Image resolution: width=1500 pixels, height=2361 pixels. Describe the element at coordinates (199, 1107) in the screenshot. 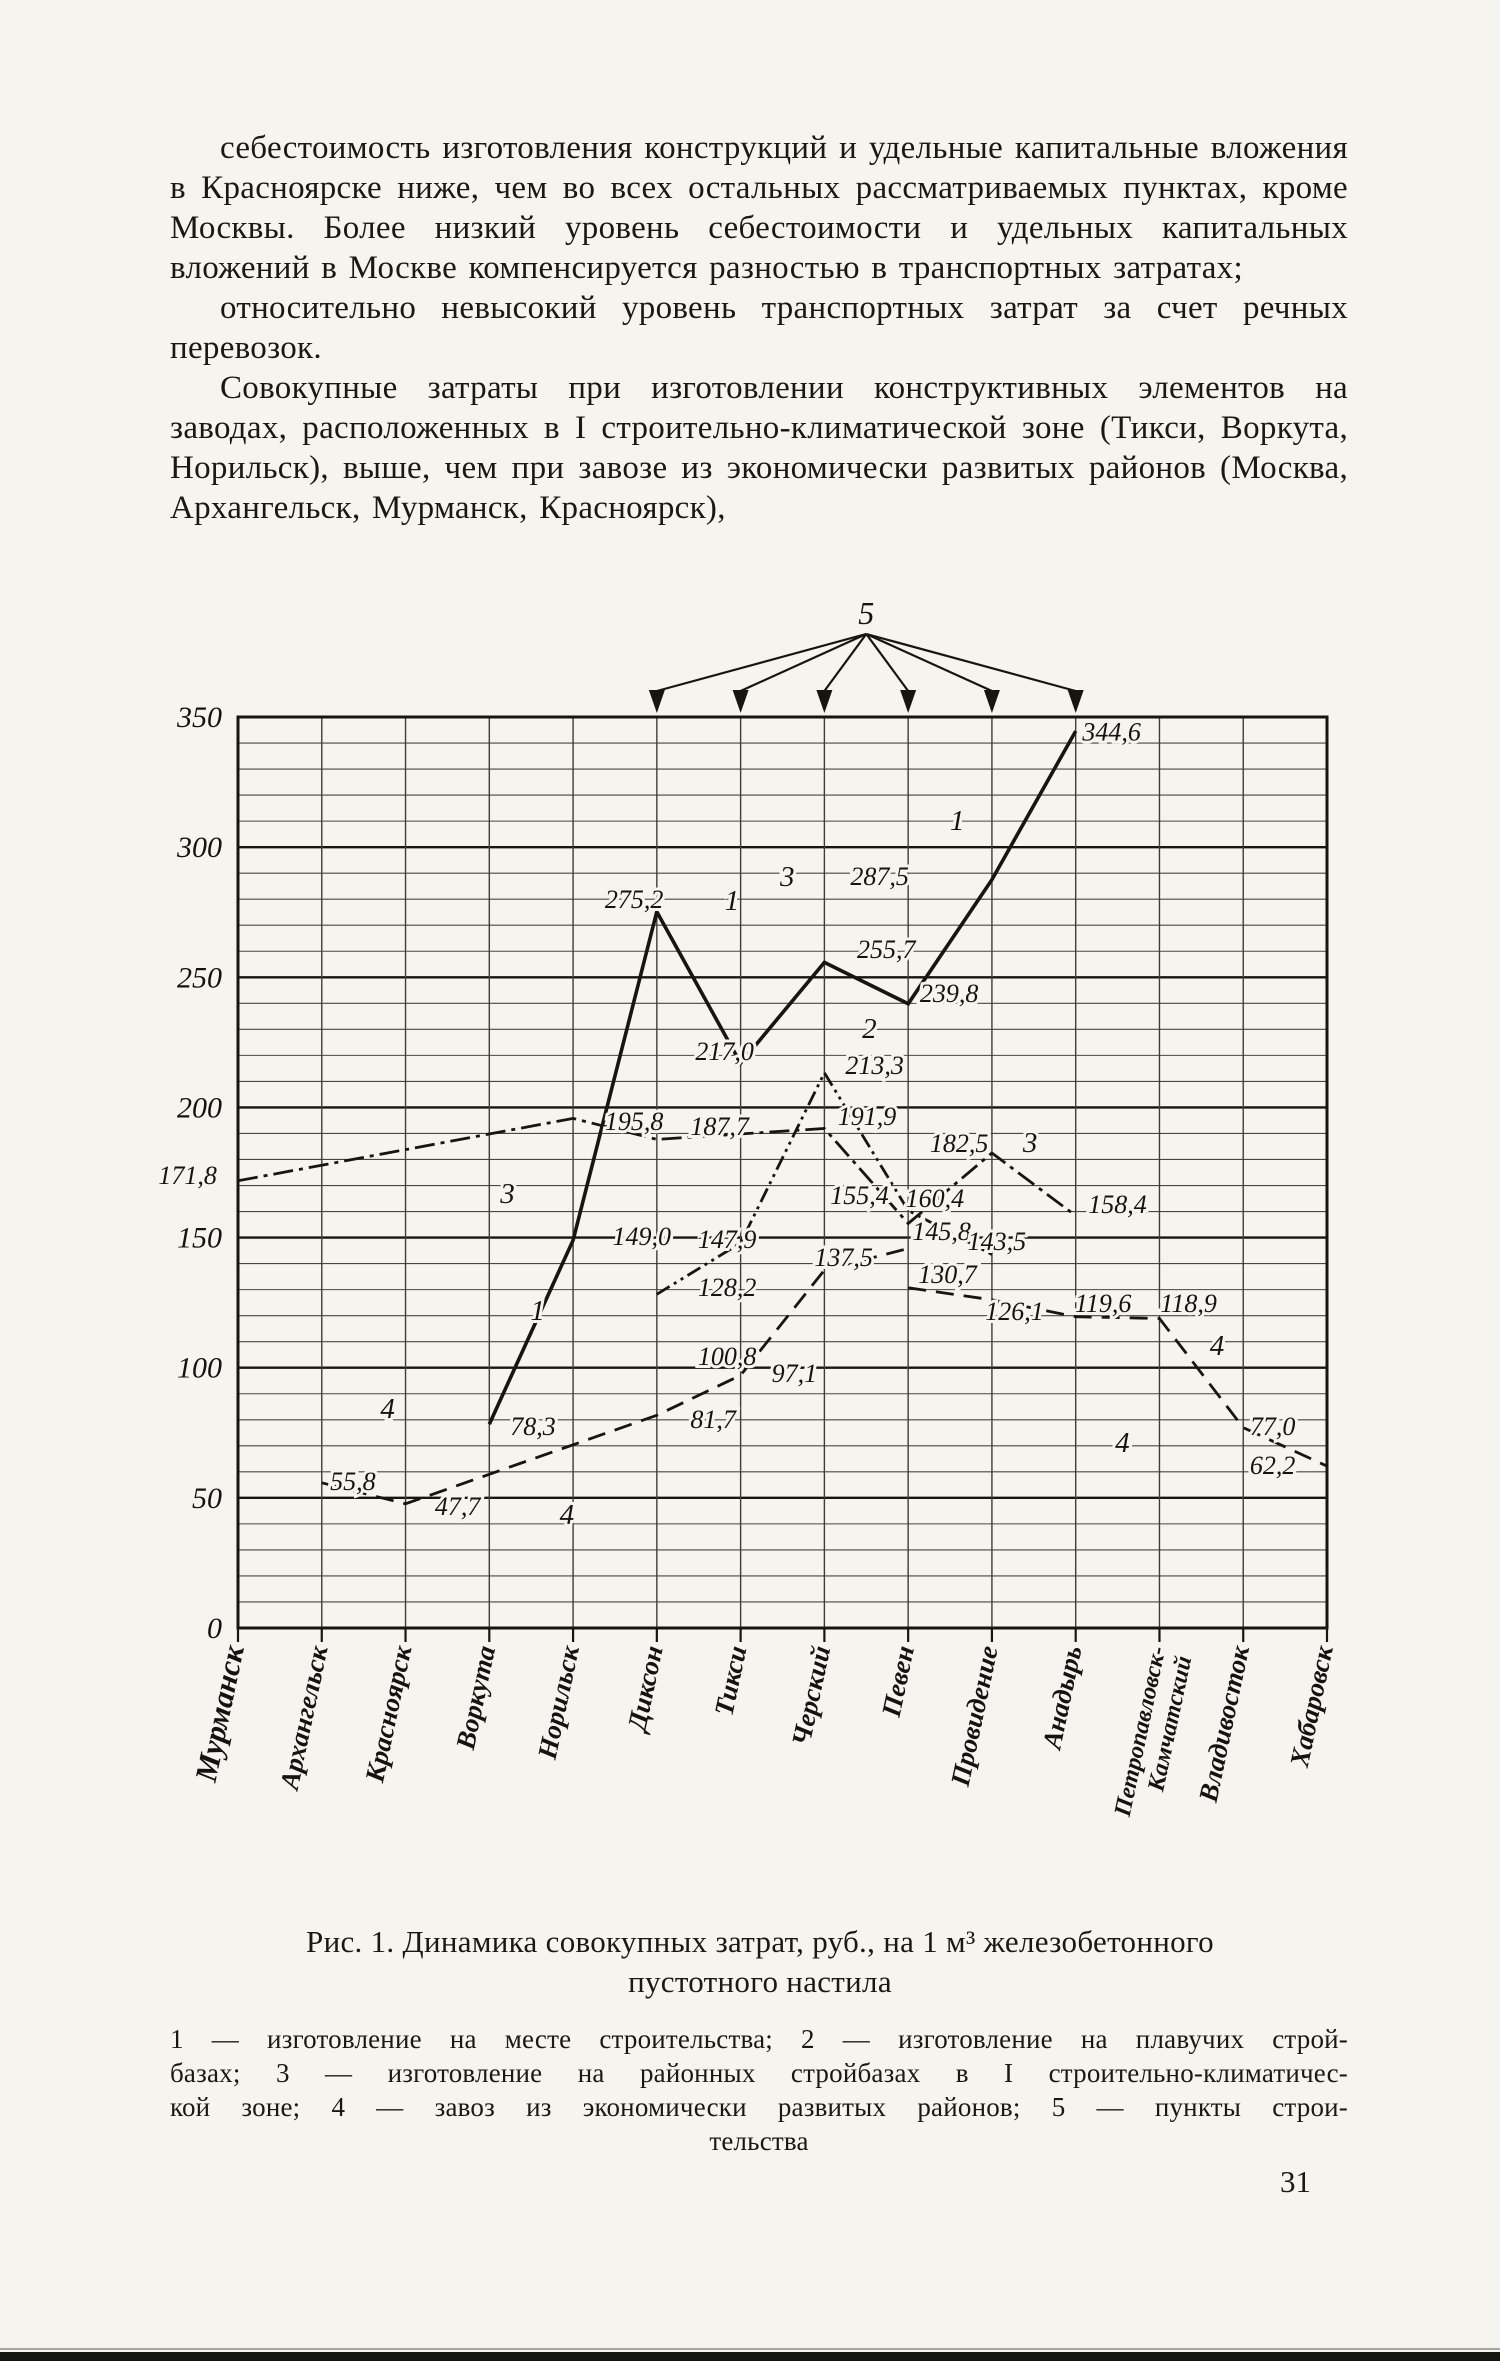

I see `y-axis-label: 200` at that location.